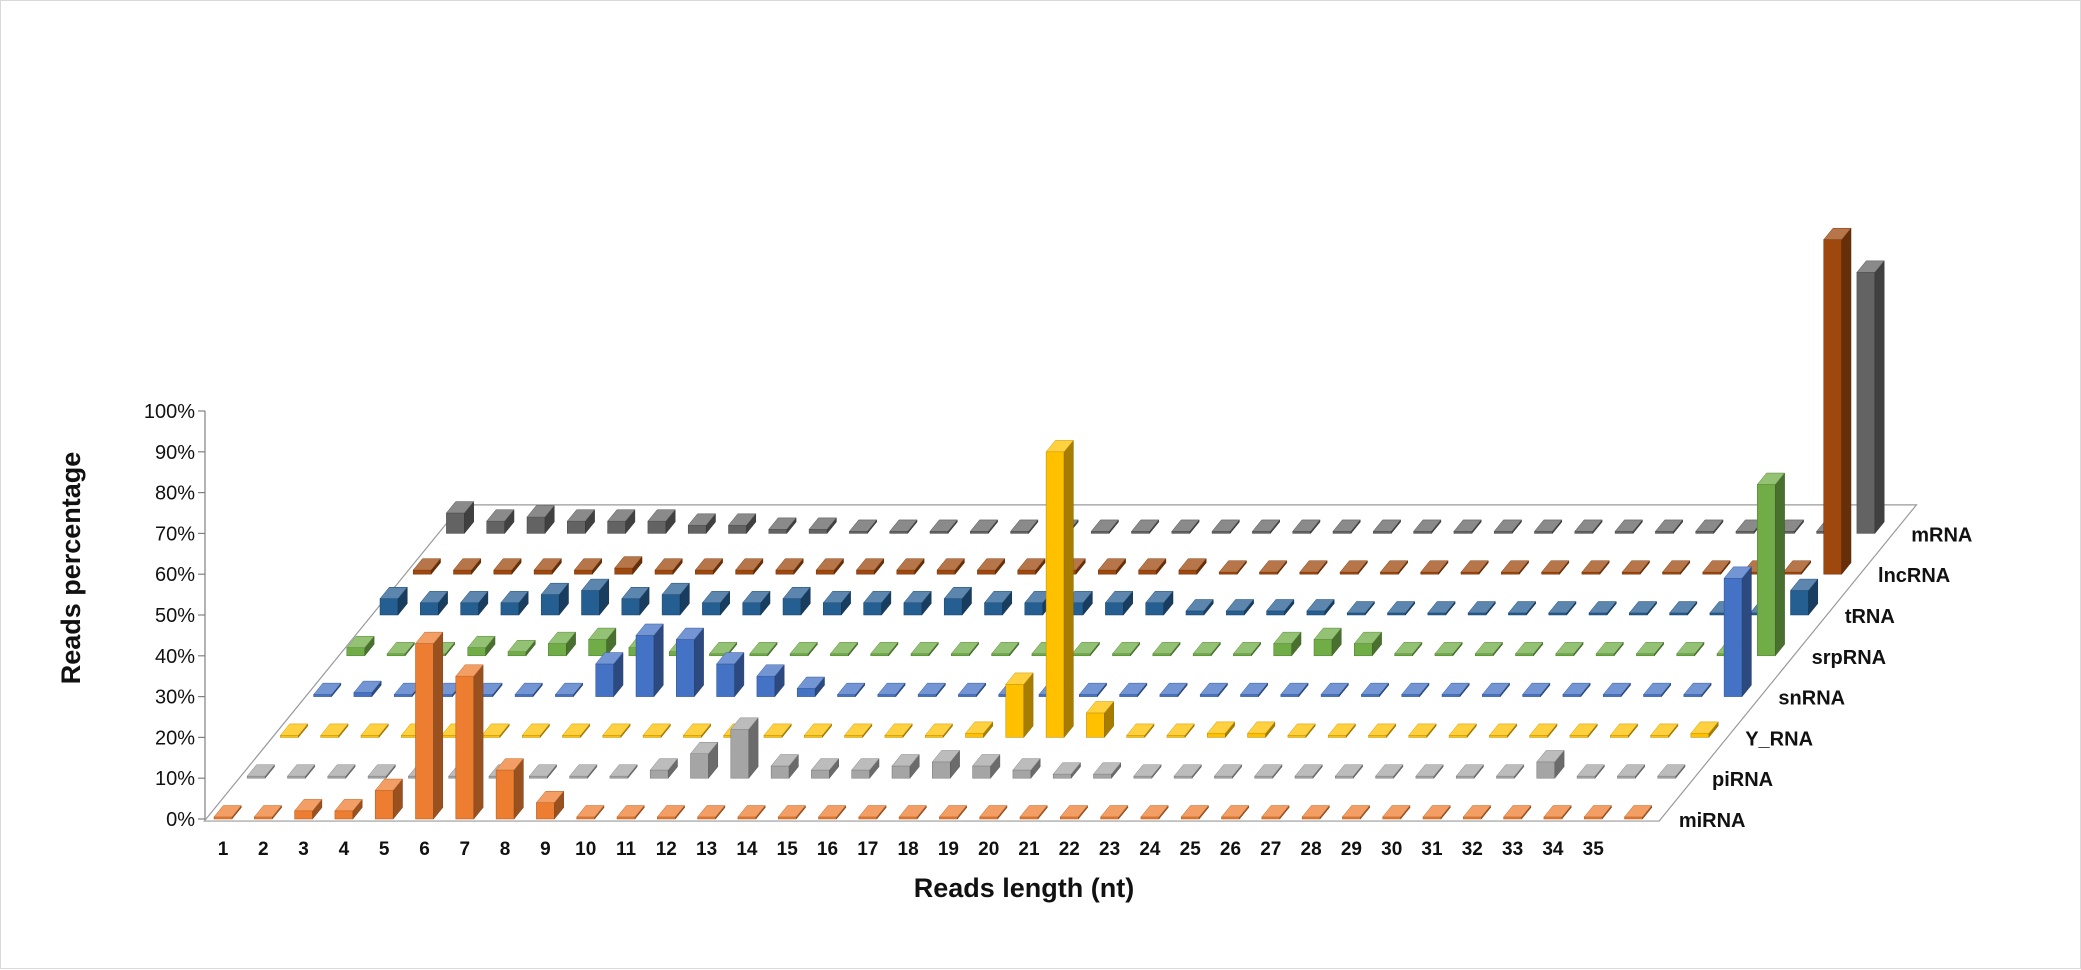 Image resolution: width=2081 pixels, height=970 pixels. I want to click on y-tick-label: 0%, so click(180, 820).